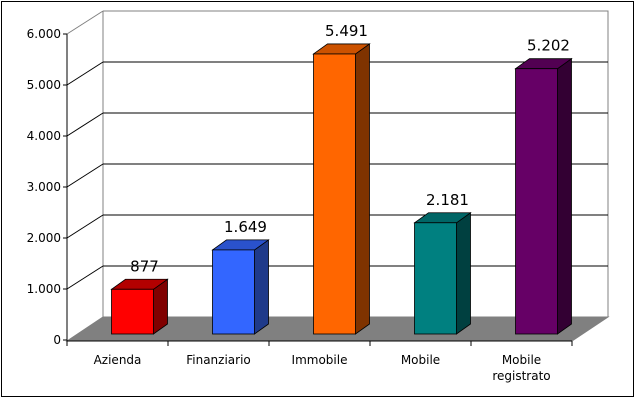 The width and height of the screenshot is (637, 400). What do you see at coordinates (118, 360) in the screenshot?
I see `x-category-label: Azienda` at bounding box center [118, 360].